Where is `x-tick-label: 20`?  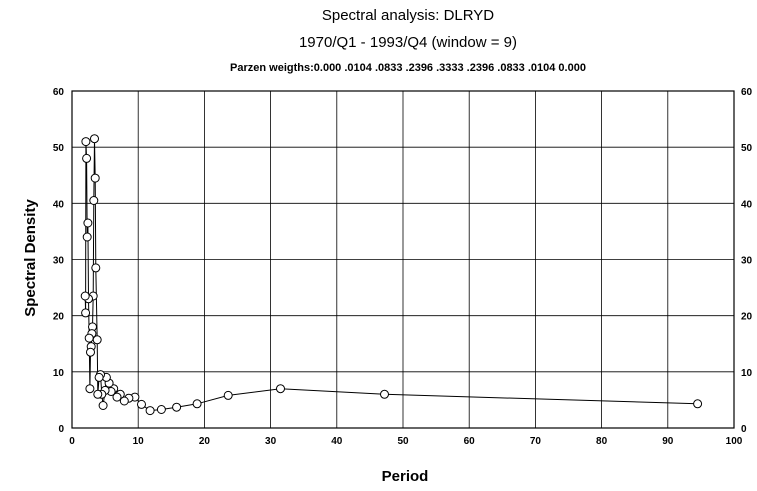 x-tick-label: 20 is located at coordinates (205, 441).